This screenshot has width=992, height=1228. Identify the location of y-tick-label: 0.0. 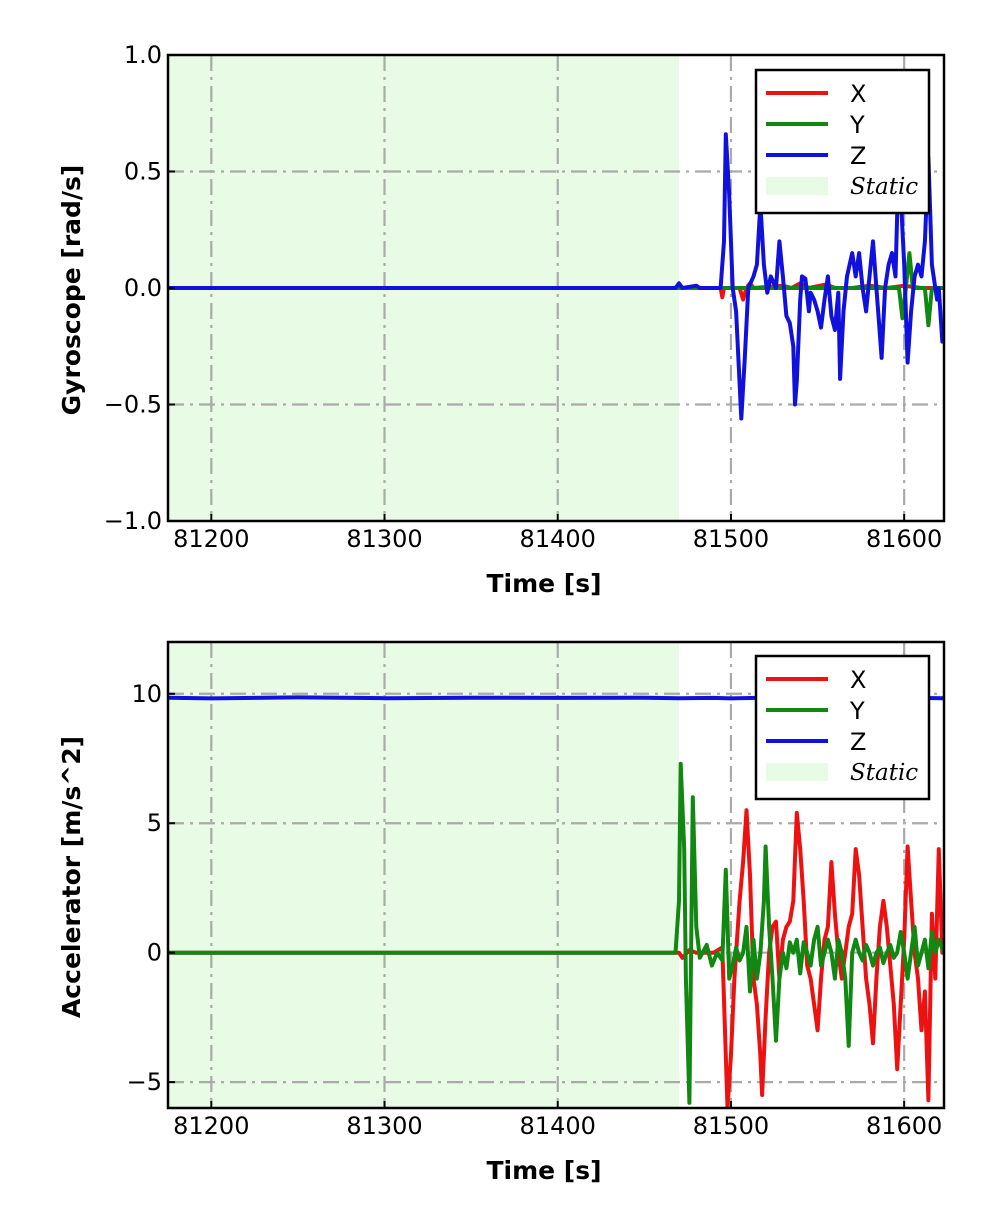
(143, 288).